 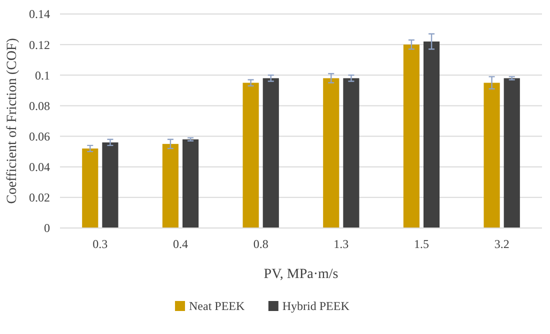 I want to click on x-tick-label: 1.5, so click(x=421, y=244).